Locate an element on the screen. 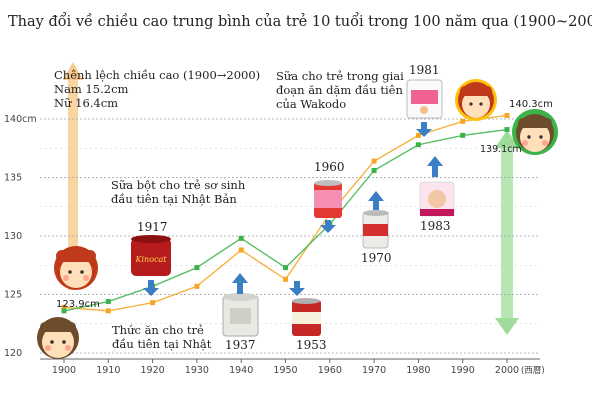 Image resolution: width=592 pixels, height=401 pixels. product-box-1983 is located at coordinates (437, 199).